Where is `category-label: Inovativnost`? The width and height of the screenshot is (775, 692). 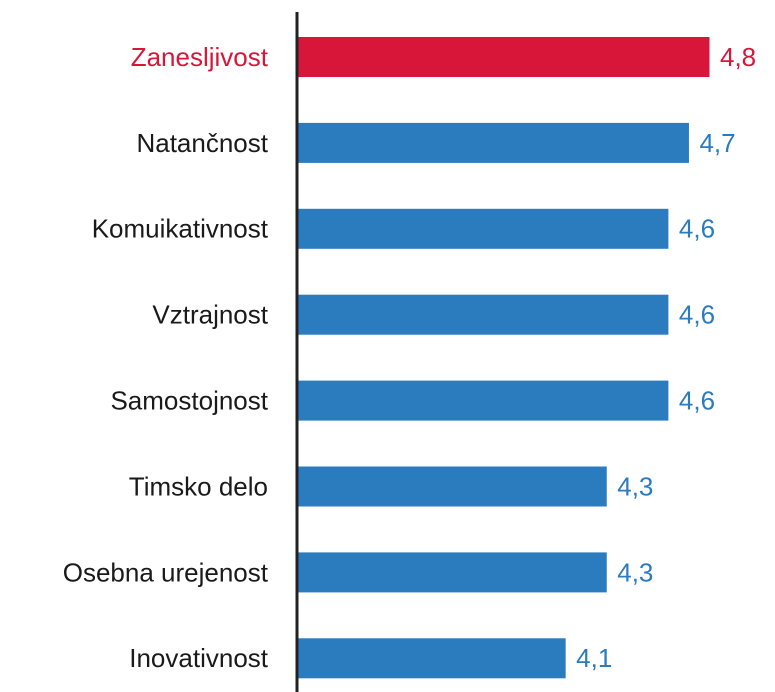
category-label: Inovativnost is located at coordinates (199, 658).